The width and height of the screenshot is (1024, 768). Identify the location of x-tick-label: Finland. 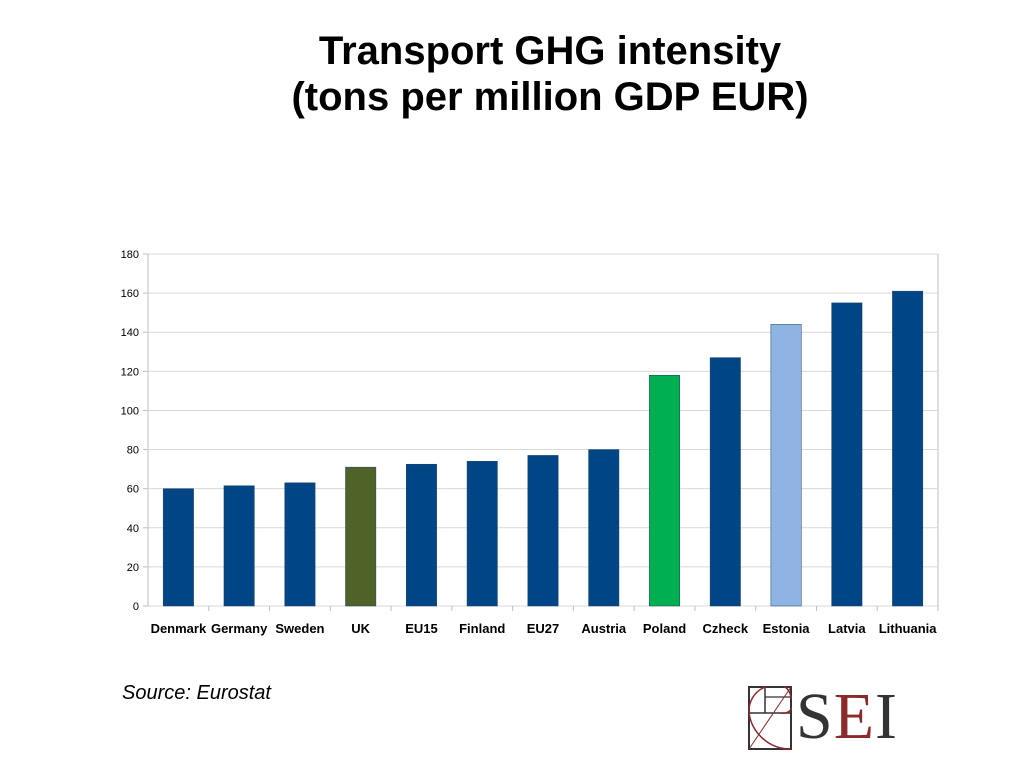
(482, 628).